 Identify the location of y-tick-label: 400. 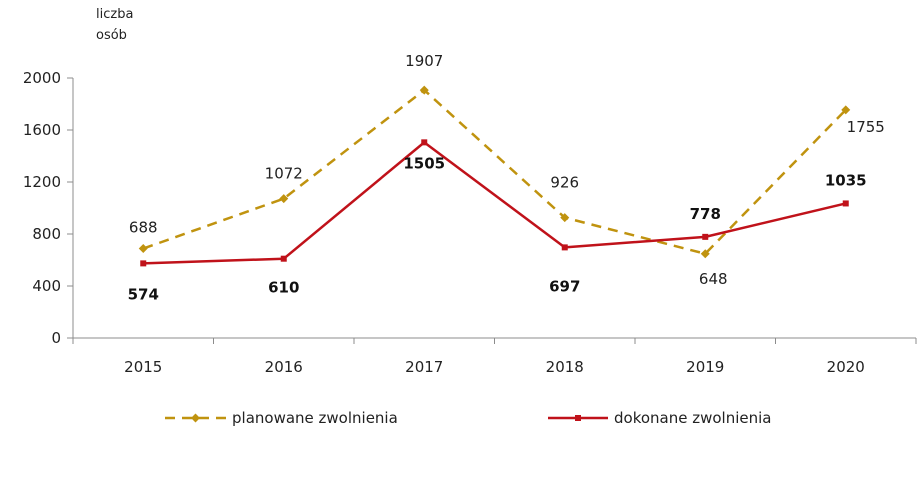
(46, 286).